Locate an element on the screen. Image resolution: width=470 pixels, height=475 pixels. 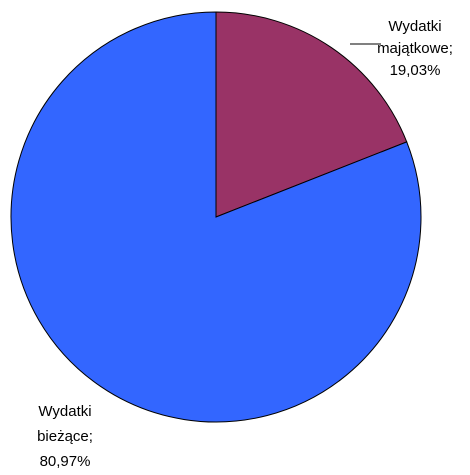
label-category: Wydatki bieżące is located at coordinates (64, 424).